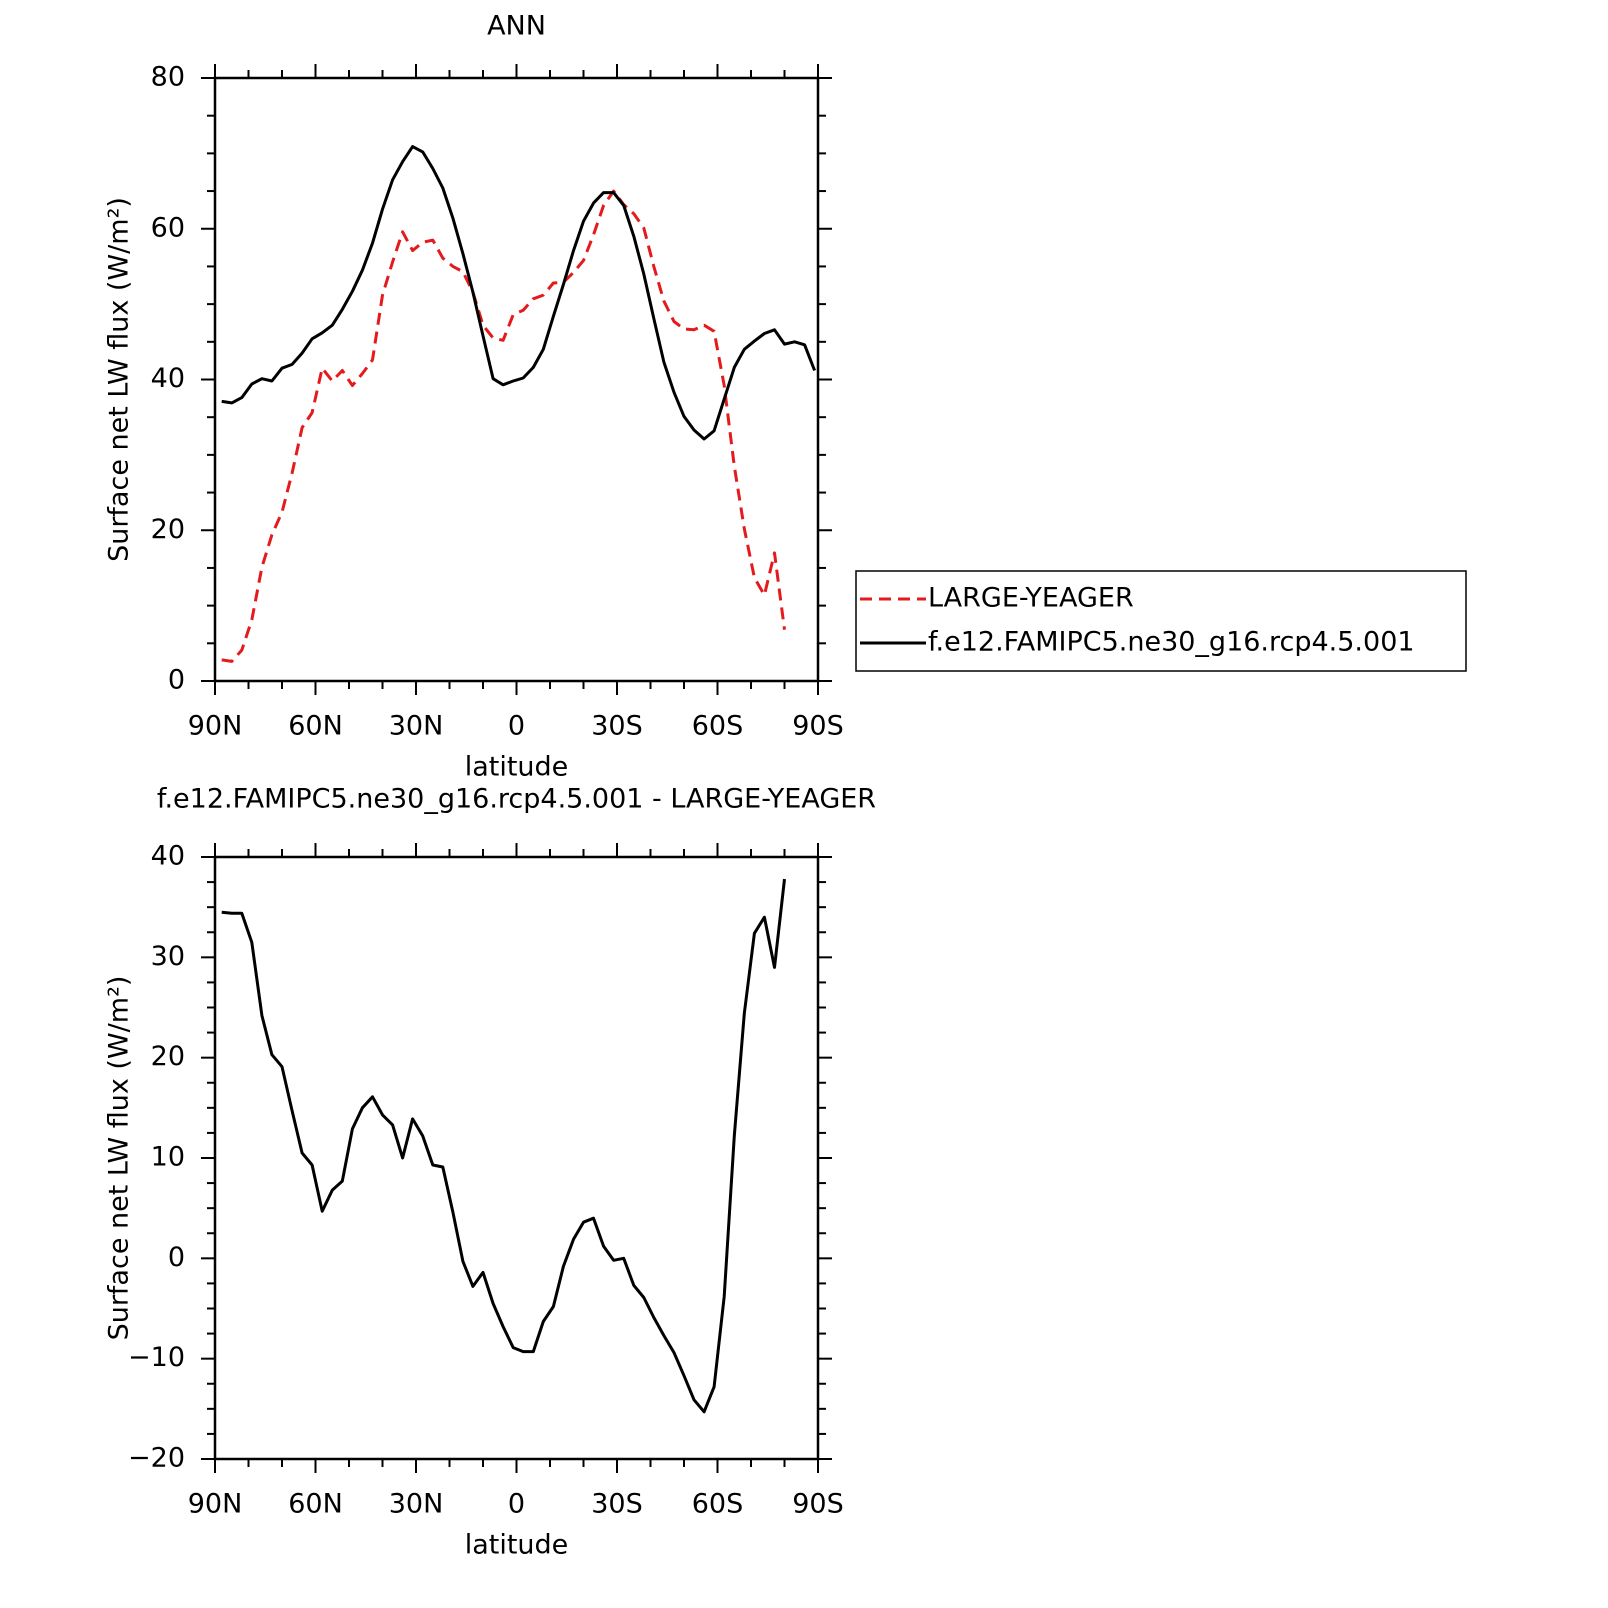 Image resolution: width=1608 pixels, height=1608 pixels. I want to click on legend-label: f.e12.FAMIPC5.ne30_g16.rcp4.5.001, so click(1171, 642).